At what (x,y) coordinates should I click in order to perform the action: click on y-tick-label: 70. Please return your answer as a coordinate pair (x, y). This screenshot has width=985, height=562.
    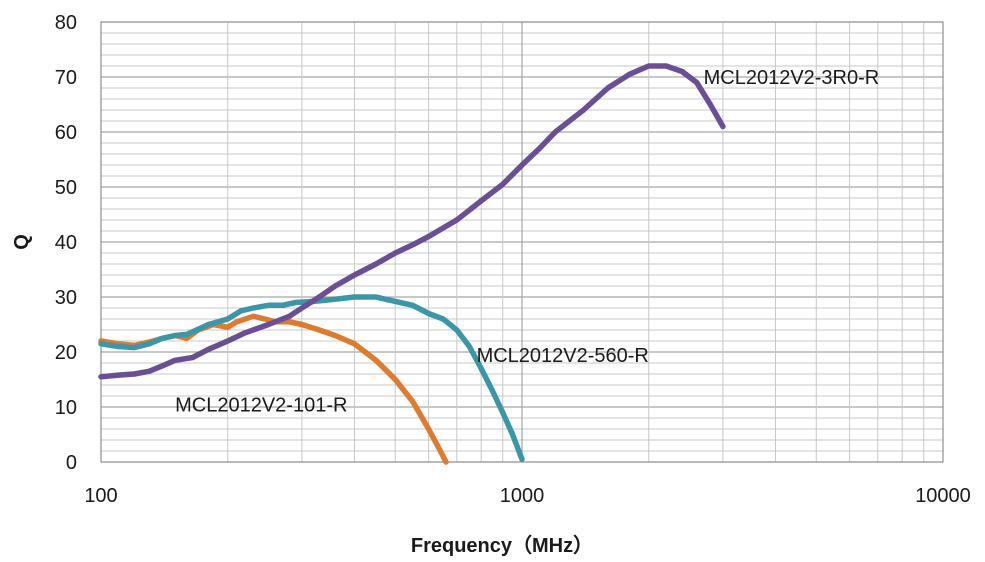
    Looking at the image, I should click on (66, 78).